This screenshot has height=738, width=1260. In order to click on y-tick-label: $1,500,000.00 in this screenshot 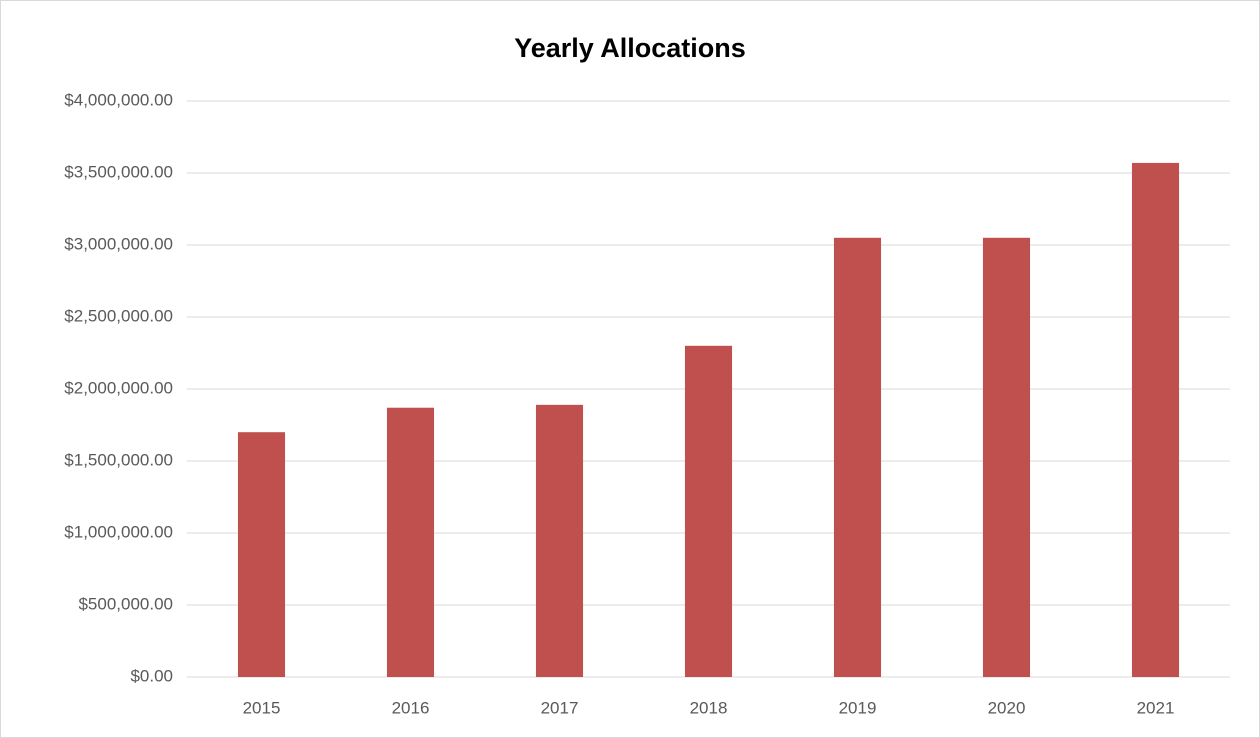, I will do `click(118, 459)`.